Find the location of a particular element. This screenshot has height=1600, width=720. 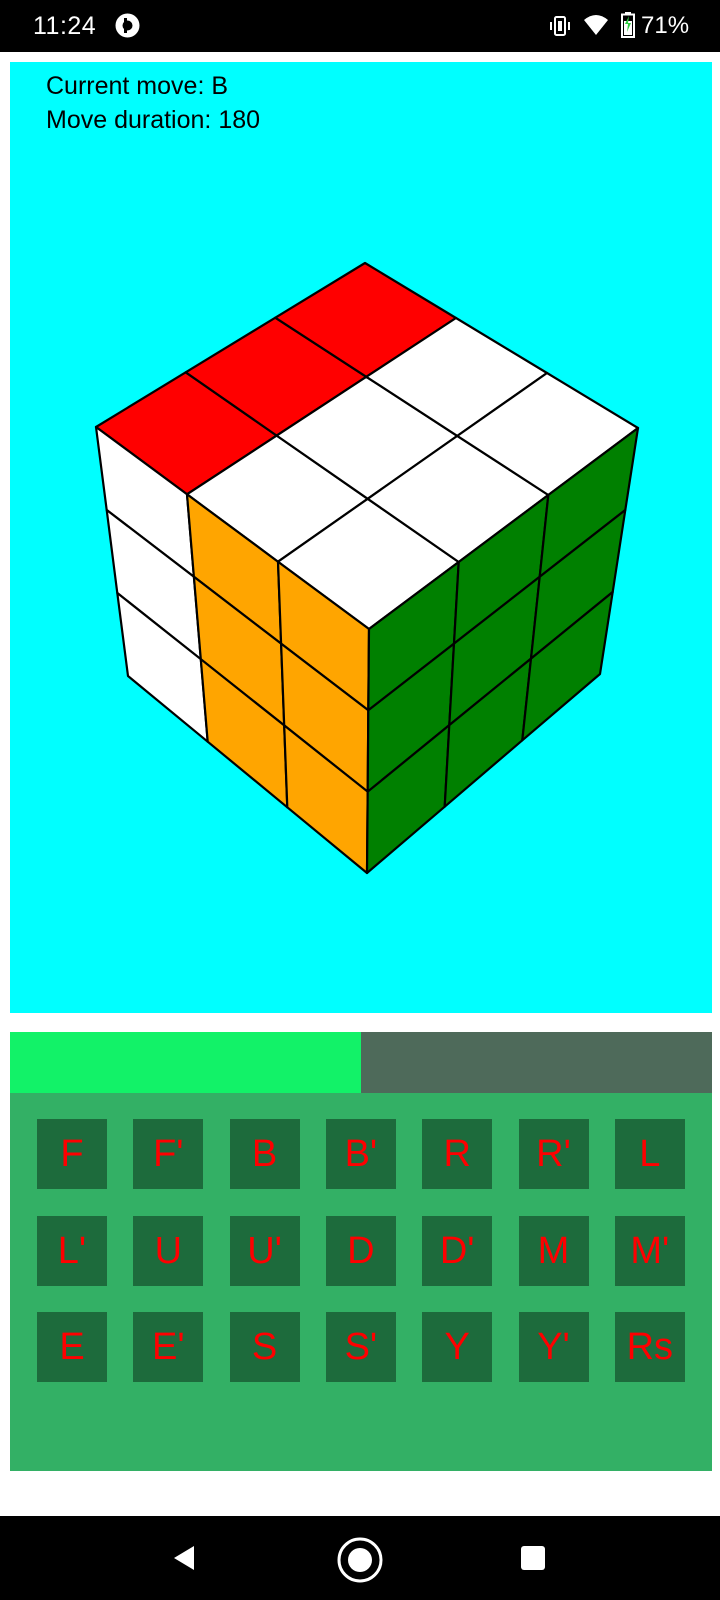

move-button: U is located at coordinates (168, 1250).